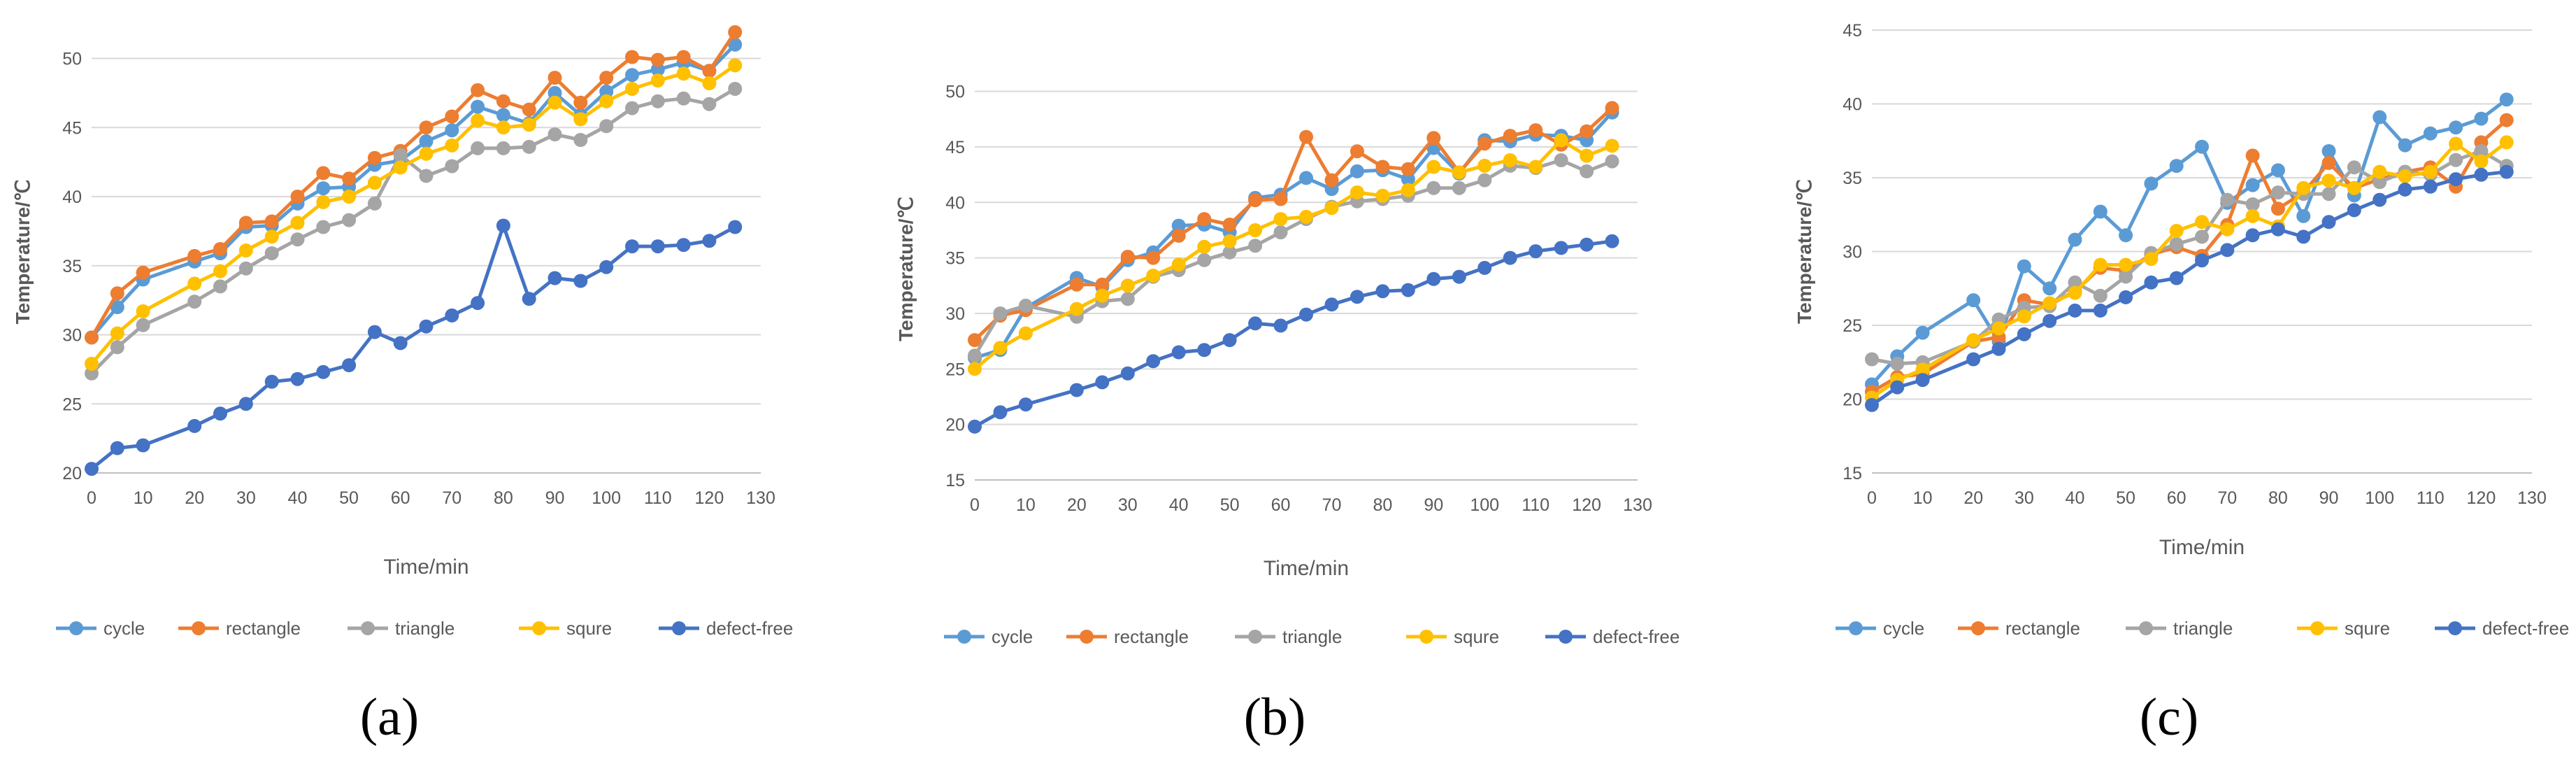 This screenshot has height=757, width=2576. I want to click on series-squre, so click(414, 214).